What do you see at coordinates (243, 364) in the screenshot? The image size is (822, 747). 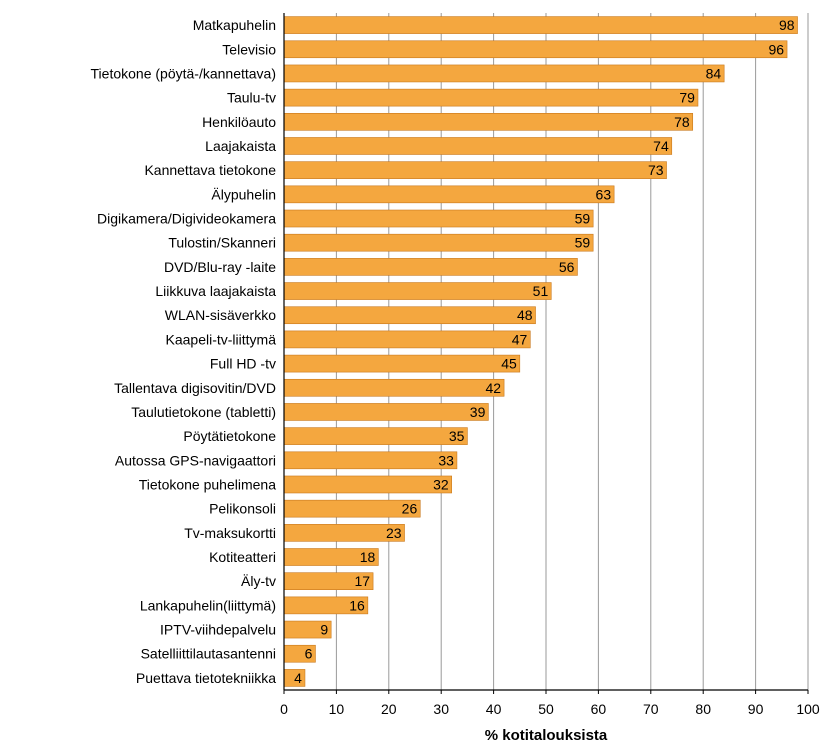 I see `category-label: Full HD -tv` at bounding box center [243, 364].